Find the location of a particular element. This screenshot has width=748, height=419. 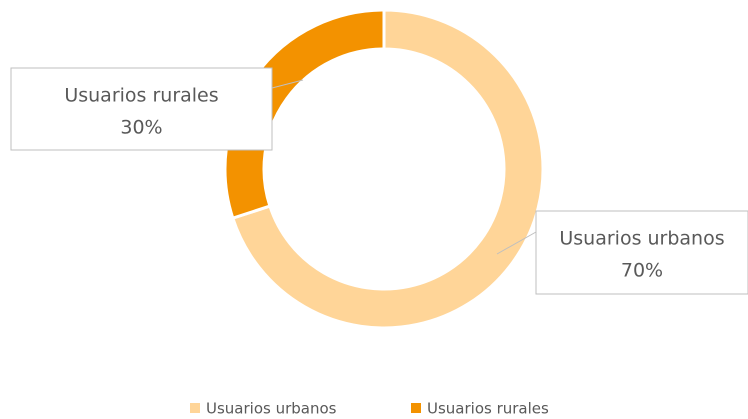

category-label: Usuarios urbanos is located at coordinates (641, 239).